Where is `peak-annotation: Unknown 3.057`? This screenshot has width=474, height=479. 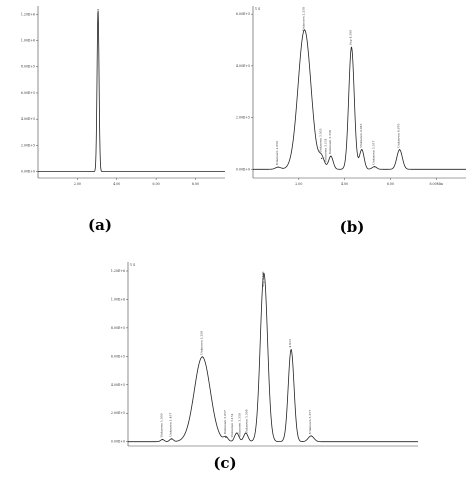 peak-annotation: Unknown 3.057 is located at coordinates (225, 422).